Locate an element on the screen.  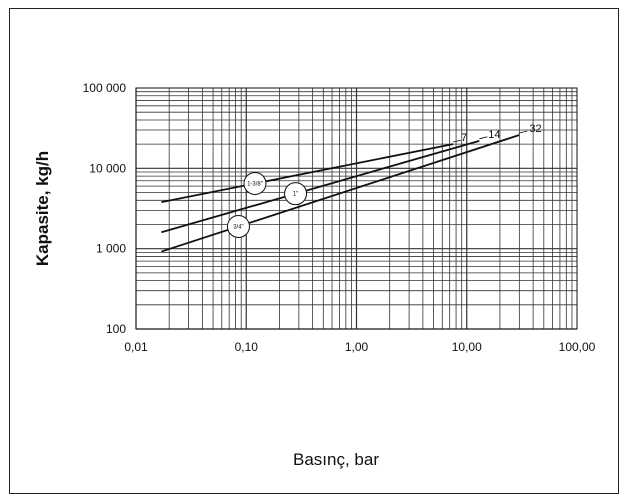
series-label: 32 is located at coordinates (535, 129).